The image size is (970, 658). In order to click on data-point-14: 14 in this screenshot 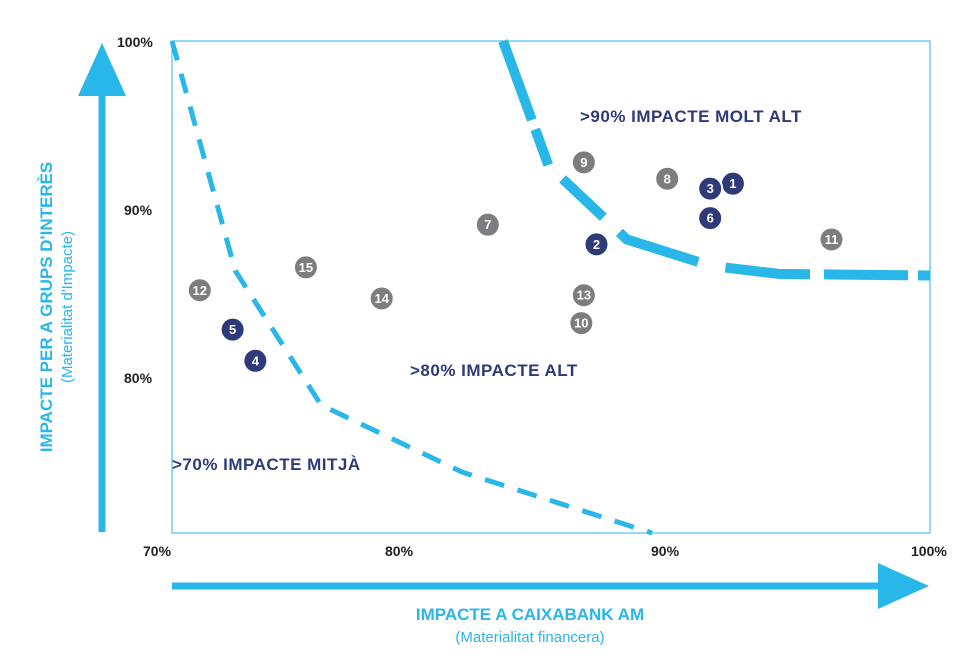, I will do `click(381, 298)`.